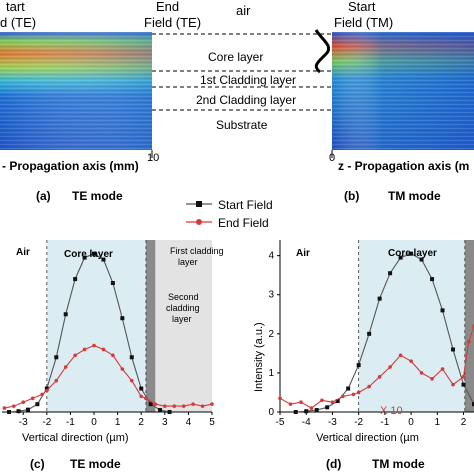  What do you see at coordinates (333, 464) in the screenshot?
I see `caption-d-letter: (d)` at bounding box center [333, 464].